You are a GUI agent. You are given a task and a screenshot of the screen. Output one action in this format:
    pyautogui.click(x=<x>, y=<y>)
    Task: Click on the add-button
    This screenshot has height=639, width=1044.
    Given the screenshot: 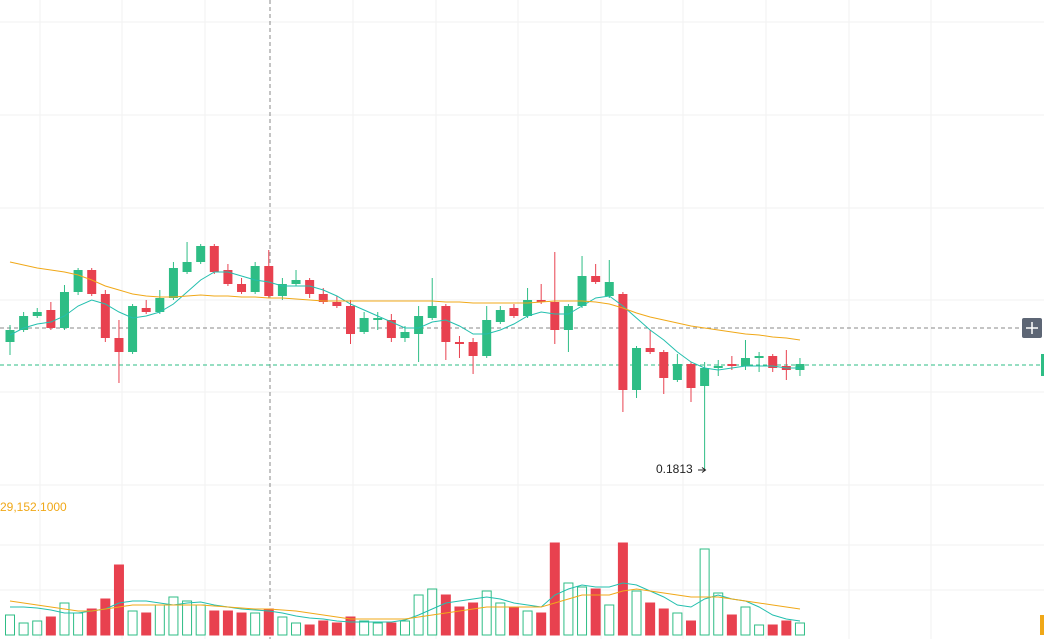 What is the action you would take?
    pyautogui.click(x=1032, y=328)
    